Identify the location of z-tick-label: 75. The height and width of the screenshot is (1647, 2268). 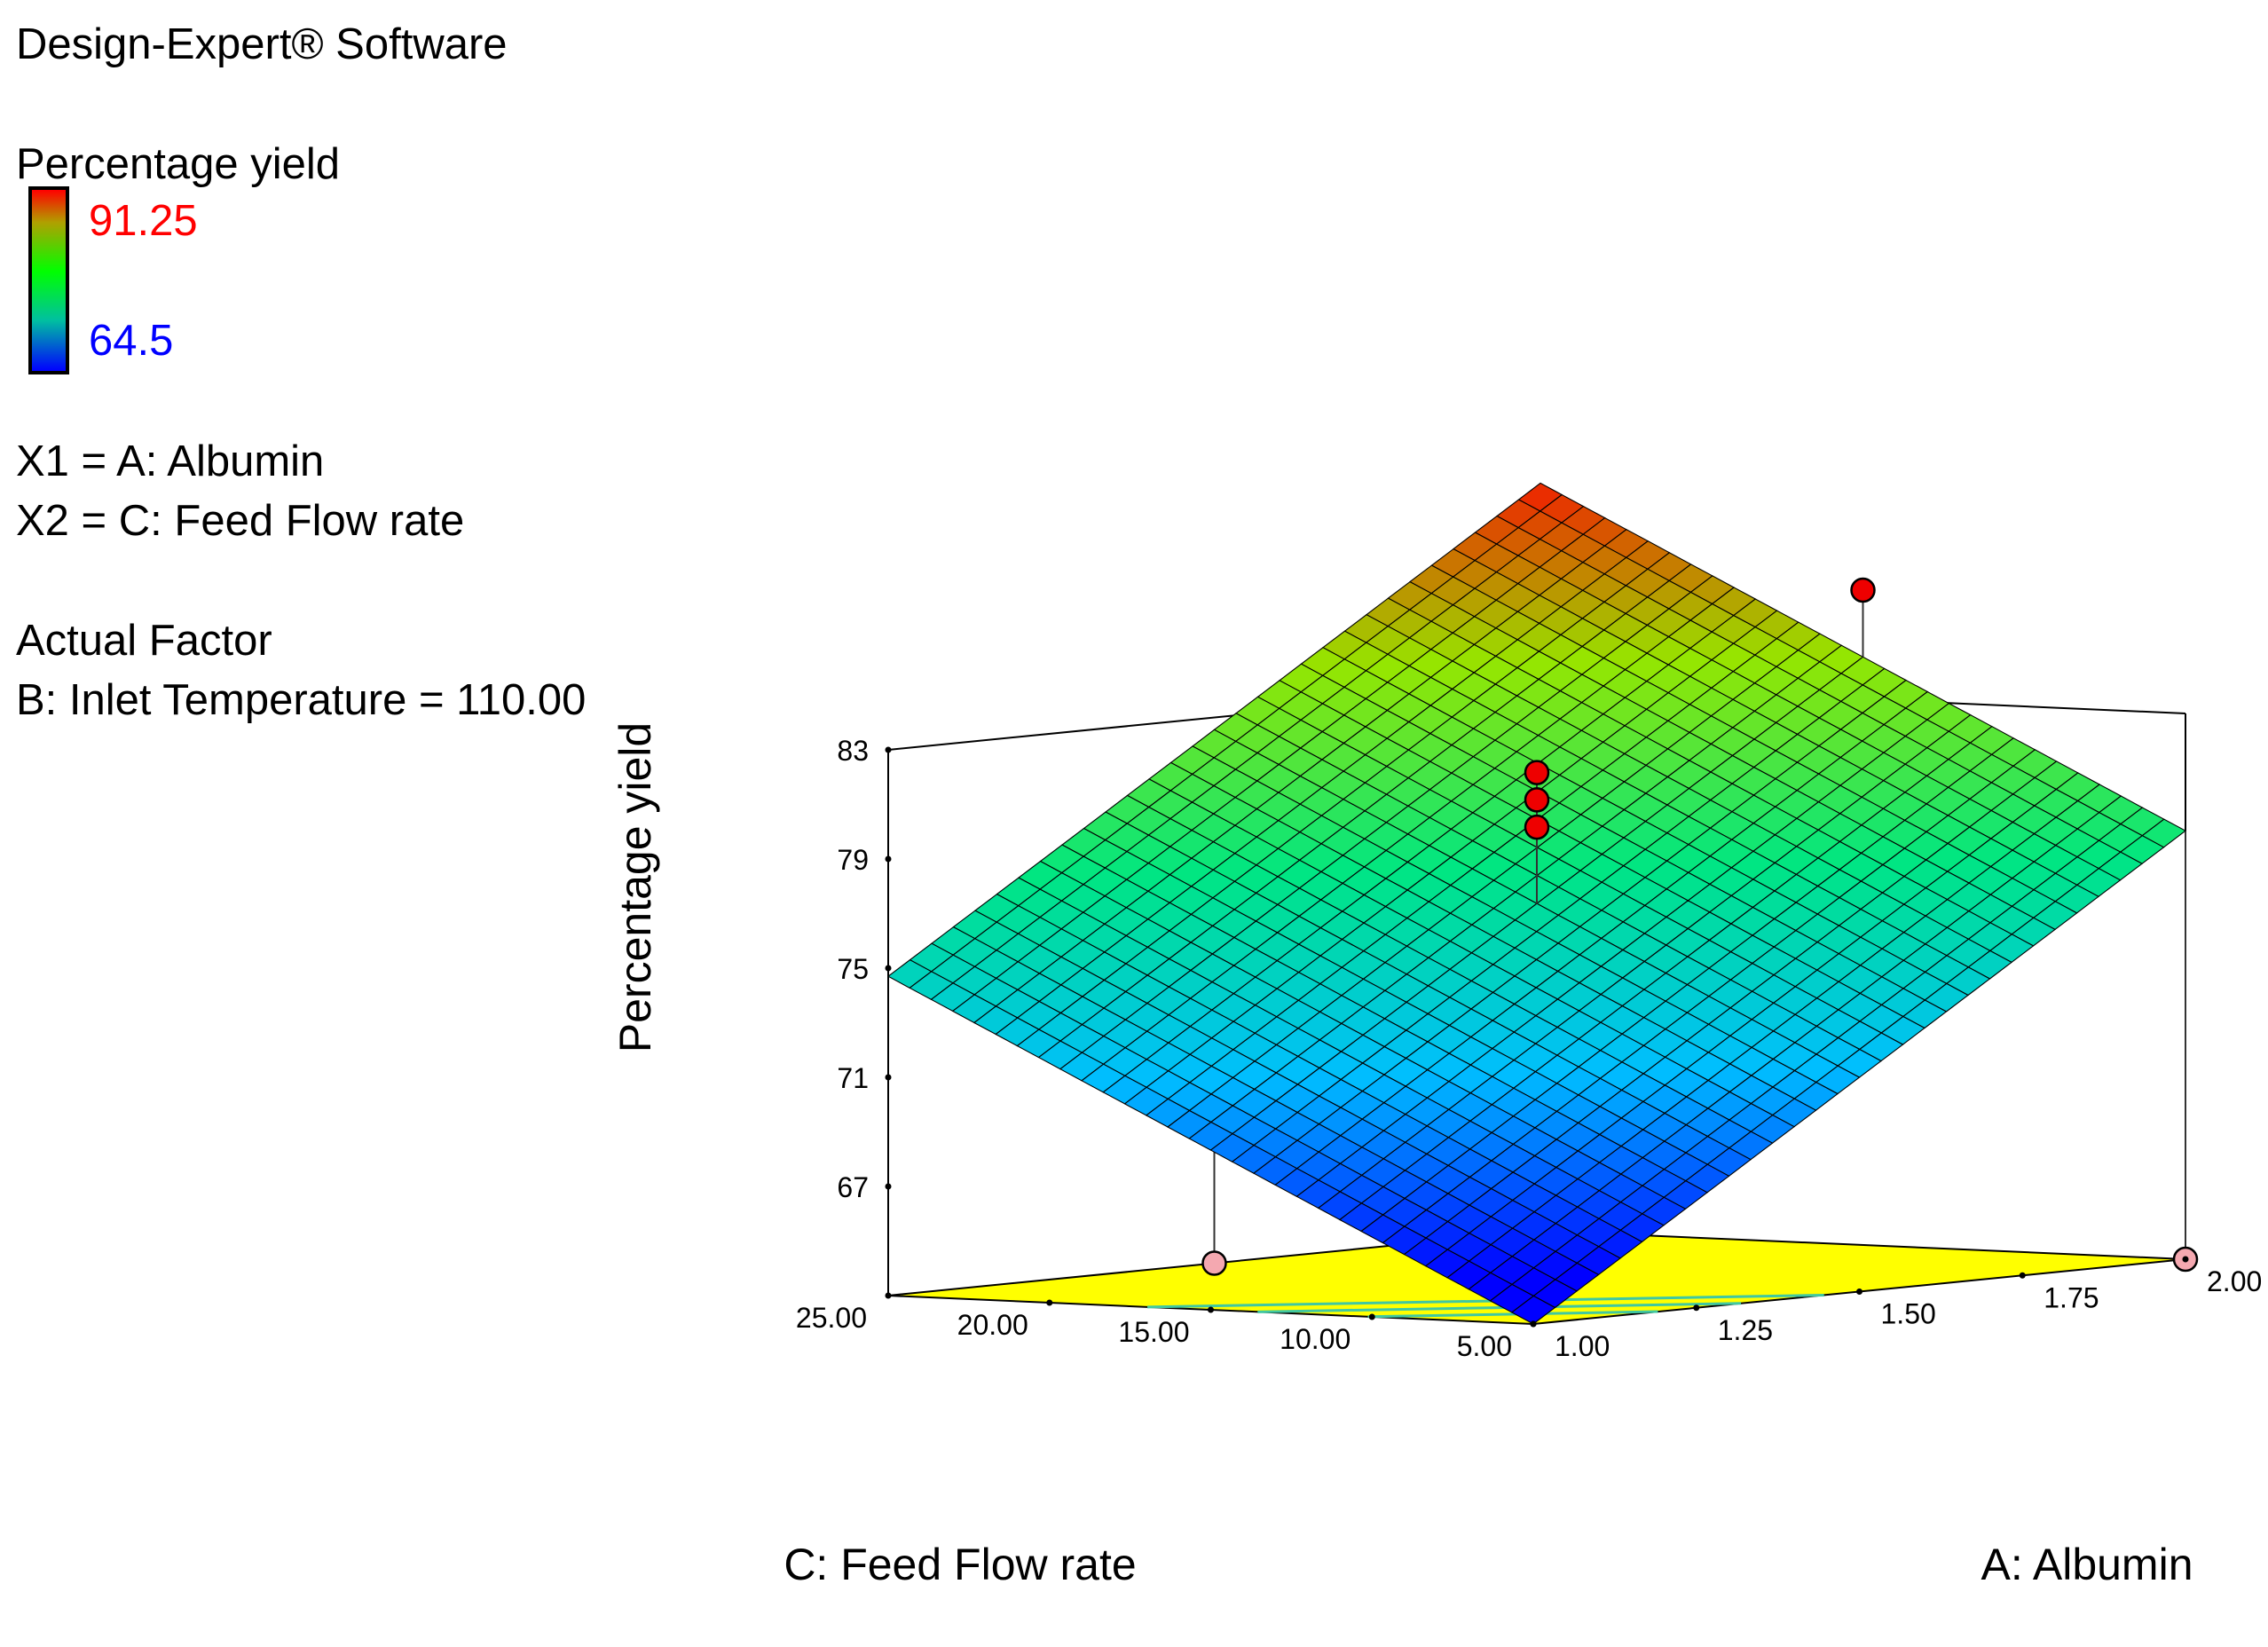
(853, 969).